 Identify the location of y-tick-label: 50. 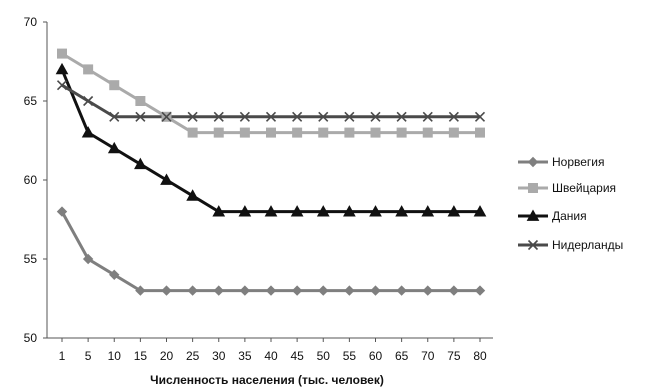
(31, 338).